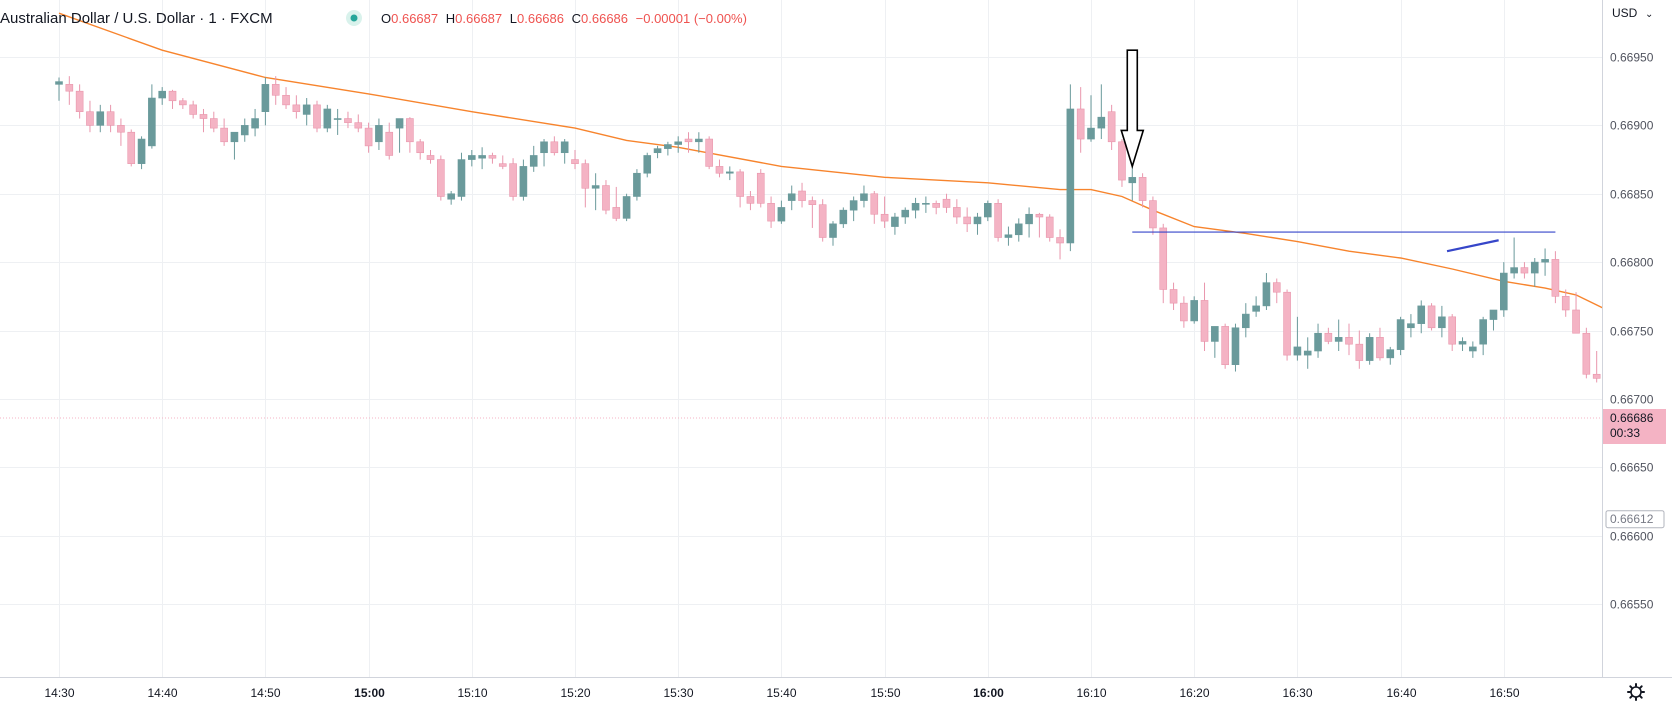  What do you see at coordinates (1632, 400) in the screenshot?
I see `price-tick-label: 0.66700` at bounding box center [1632, 400].